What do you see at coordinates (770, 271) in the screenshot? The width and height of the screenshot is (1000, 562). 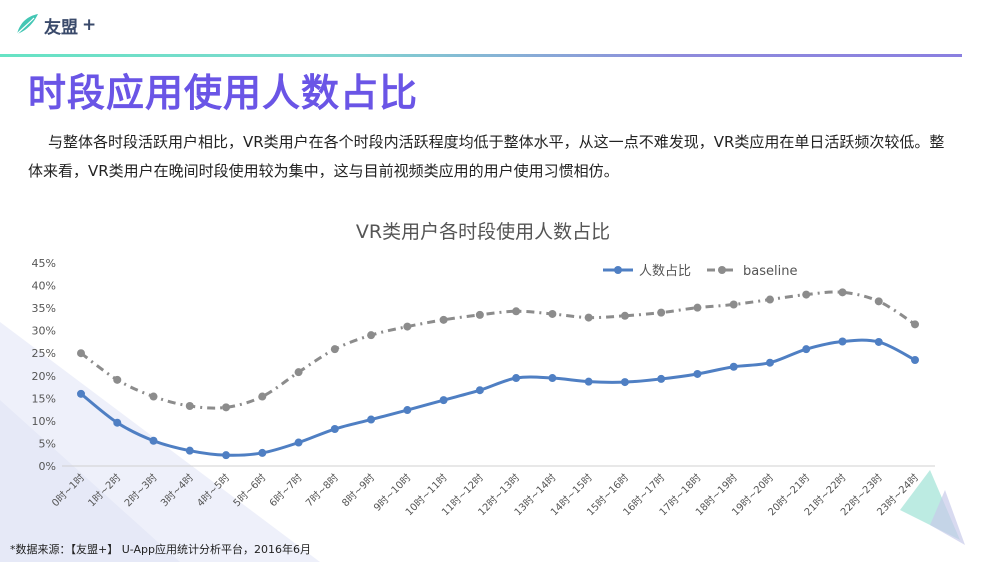 I see `legend-label-series-2: baseline` at bounding box center [770, 271].